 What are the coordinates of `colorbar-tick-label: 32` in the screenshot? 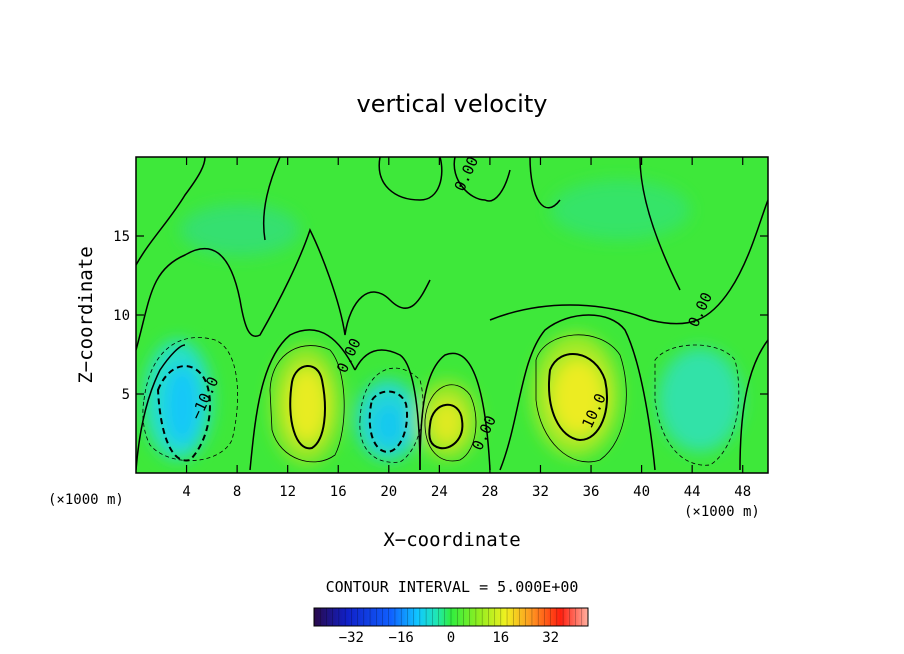 It's located at (550, 638).